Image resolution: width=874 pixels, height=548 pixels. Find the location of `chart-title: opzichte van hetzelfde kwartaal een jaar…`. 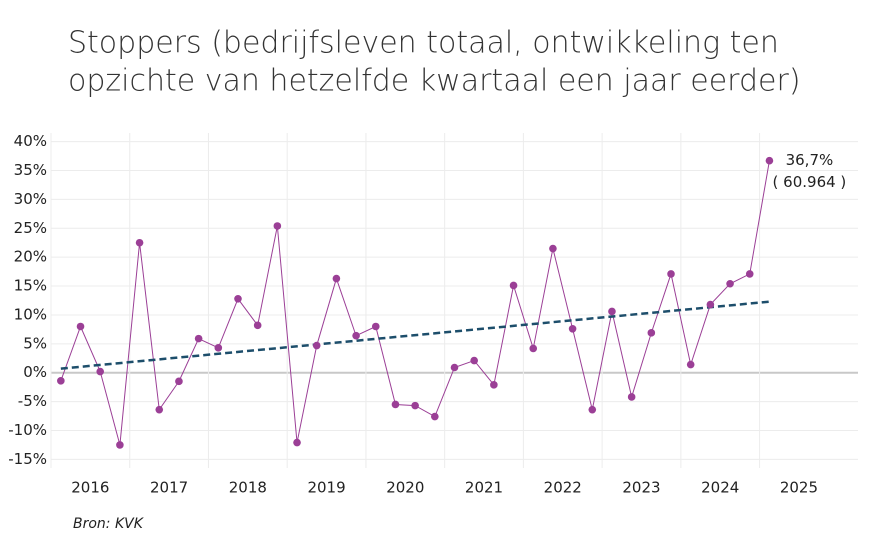

chart-title: opzichte van hetzelfde kwartaal een jaar… is located at coordinates (434, 81).